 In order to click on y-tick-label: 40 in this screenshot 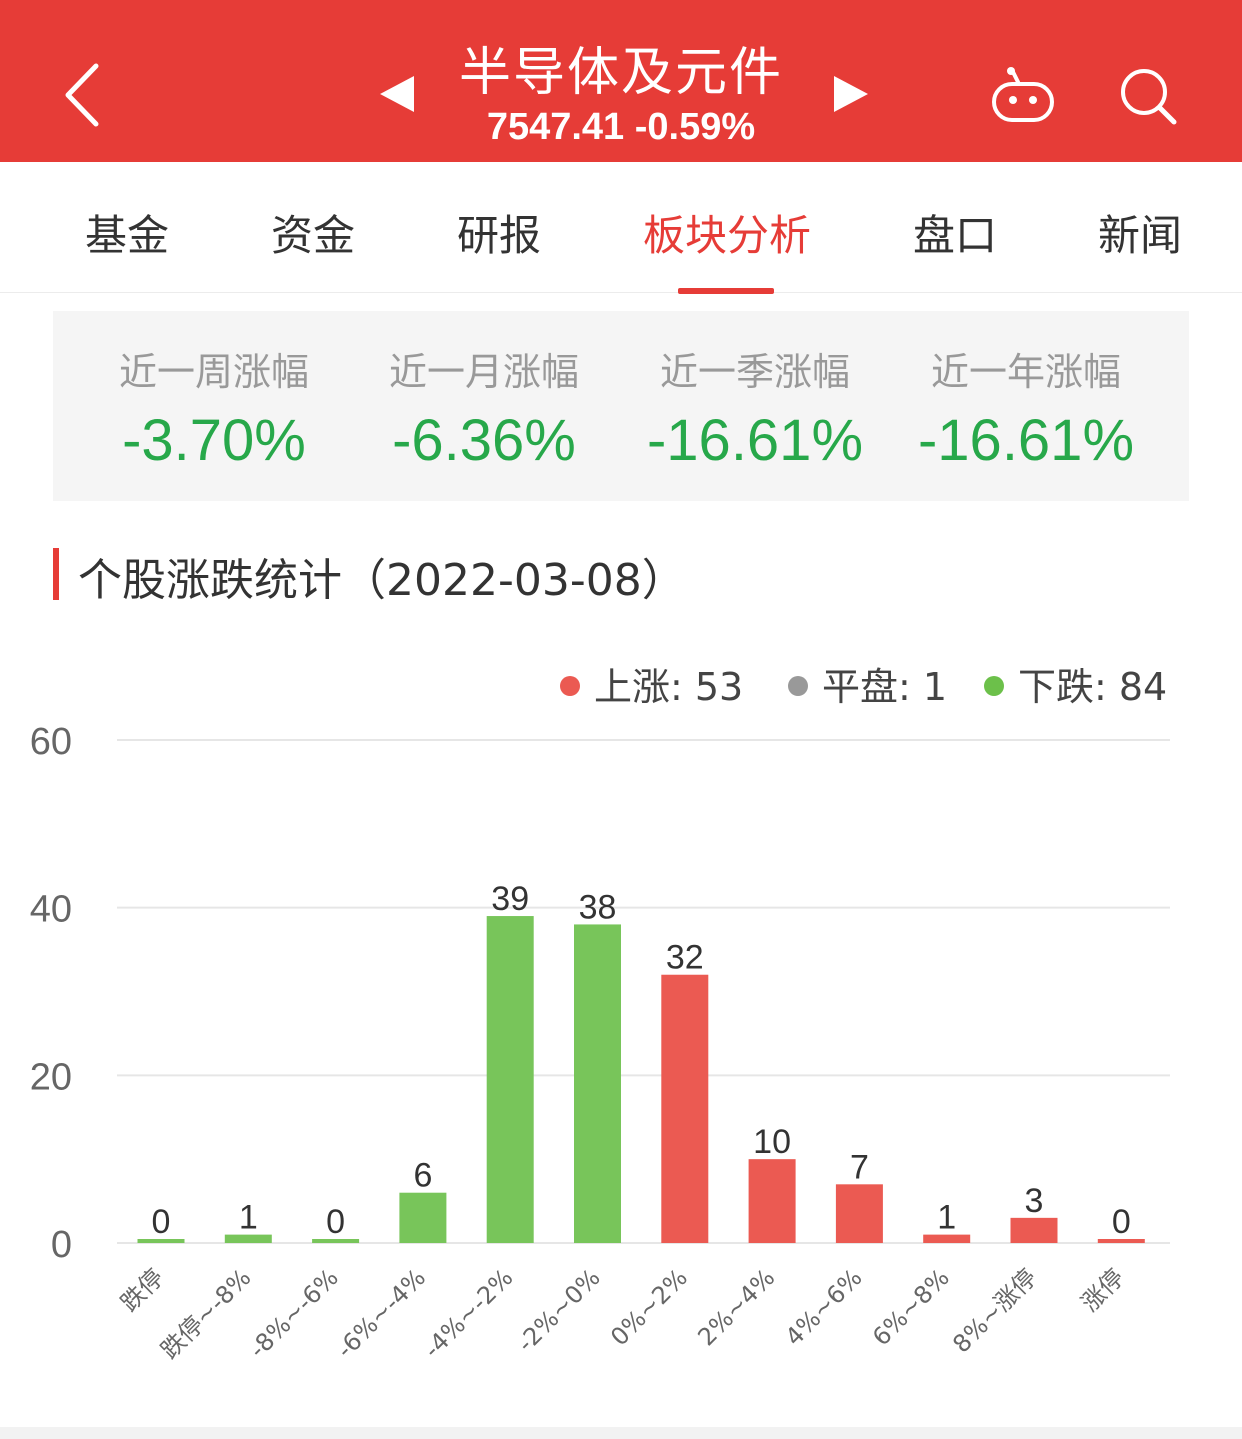, I will do `click(51, 910)`.